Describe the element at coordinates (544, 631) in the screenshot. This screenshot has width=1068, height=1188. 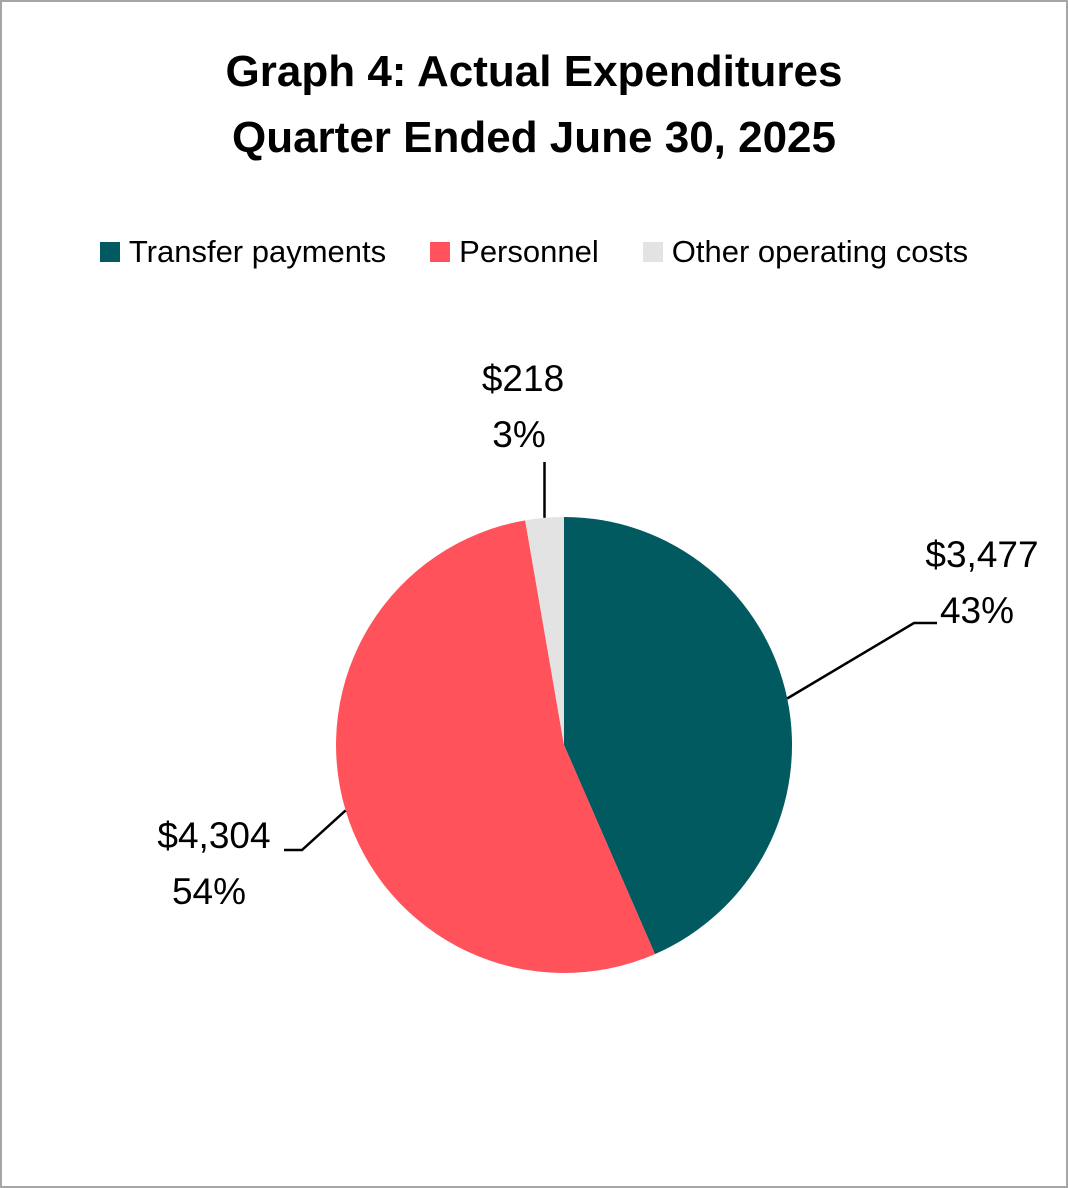
I see `pie-slice-other-operating-costs` at that location.